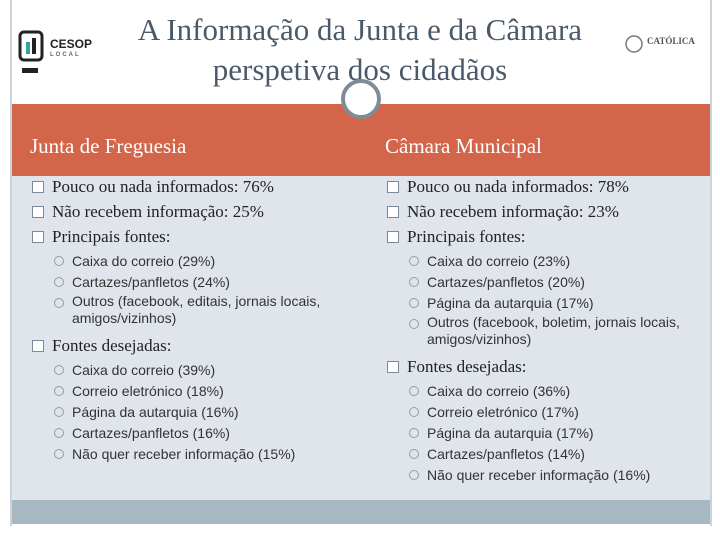 This screenshot has height=540, width=720. What do you see at coordinates (151, 433) in the screenshot?
I see `sub-bullet-text: Cartazes/panfletos (16%)` at bounding box center [151, 433].